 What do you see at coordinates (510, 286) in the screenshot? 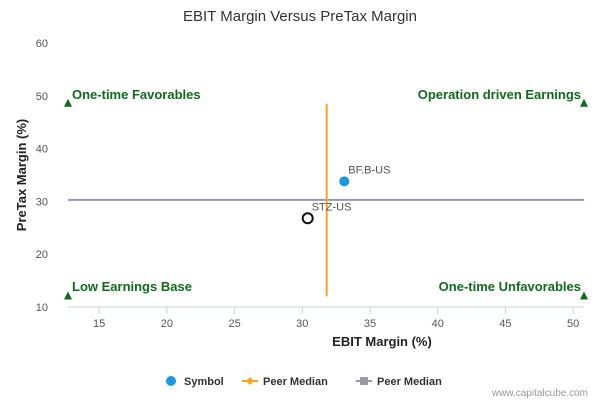
I see `quadrant-label-bottom-right: One-time Unfavorables` at bounding box center [510, 286].